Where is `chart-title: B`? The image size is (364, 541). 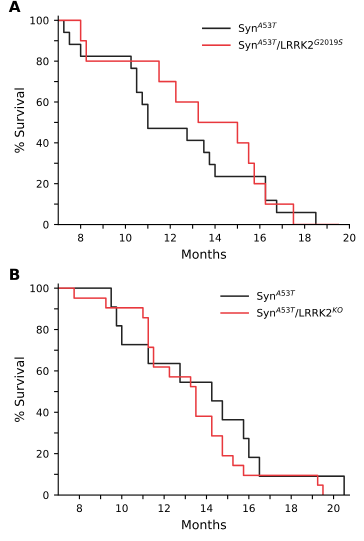
chart-title: B is located at coordinates (15, 274).